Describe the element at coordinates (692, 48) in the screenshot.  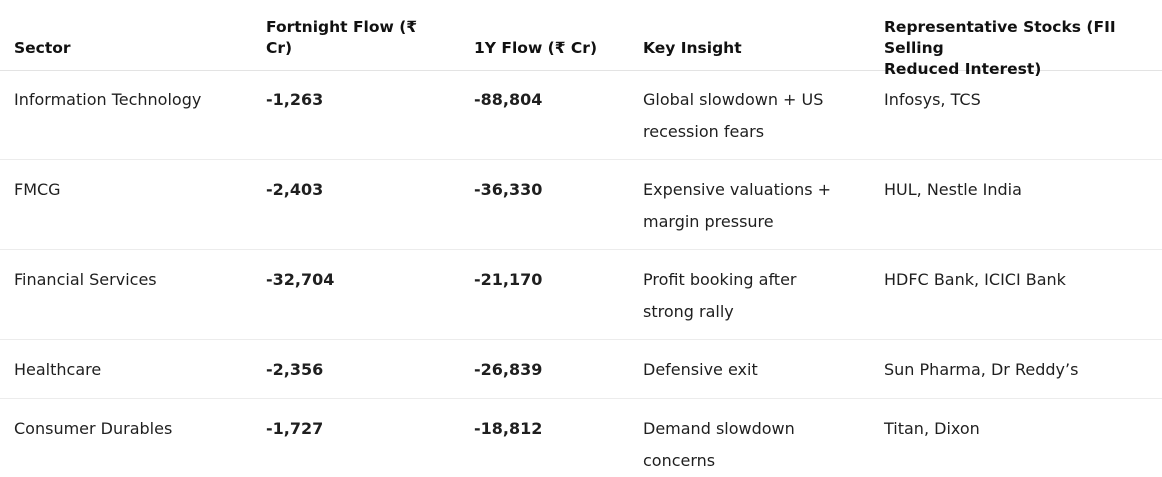
I see `header-key-insight: Key Insight` at that location.